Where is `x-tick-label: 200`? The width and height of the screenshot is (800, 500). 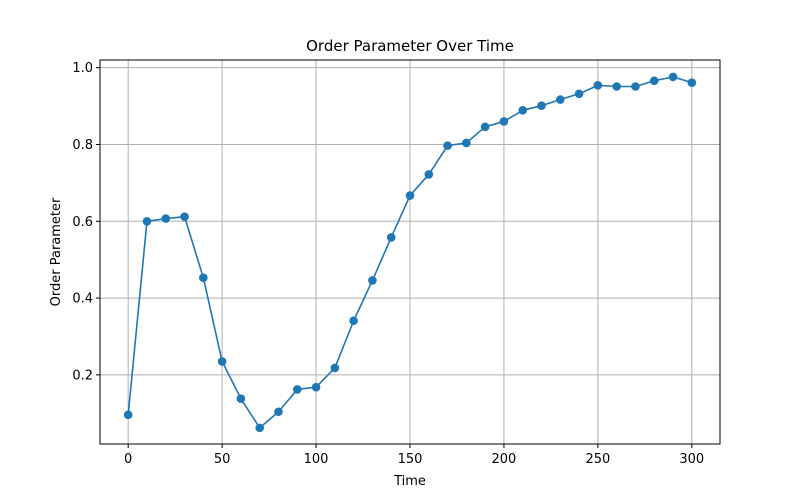
x-tick-label: 200 is located at coordinates (504, 459).